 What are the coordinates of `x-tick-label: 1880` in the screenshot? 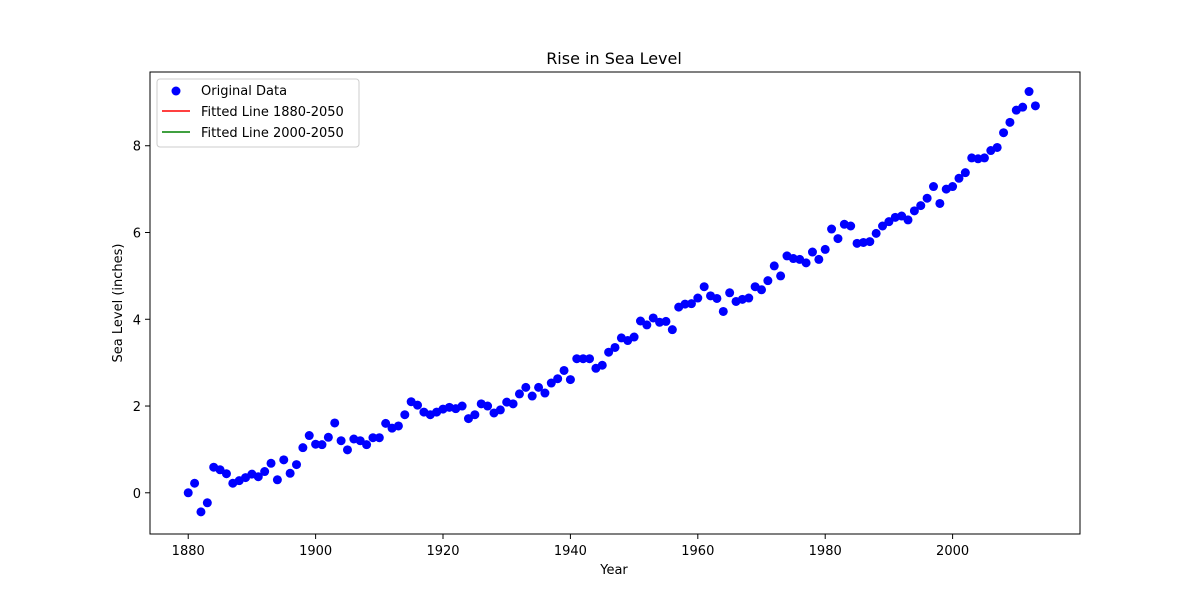 It's located at (188, 551).